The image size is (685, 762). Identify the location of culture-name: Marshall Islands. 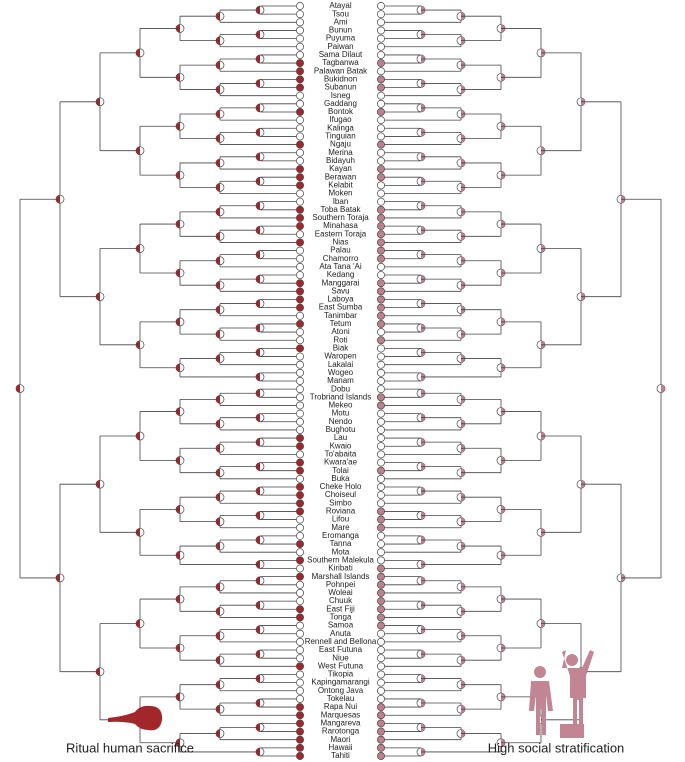
(341, 576).